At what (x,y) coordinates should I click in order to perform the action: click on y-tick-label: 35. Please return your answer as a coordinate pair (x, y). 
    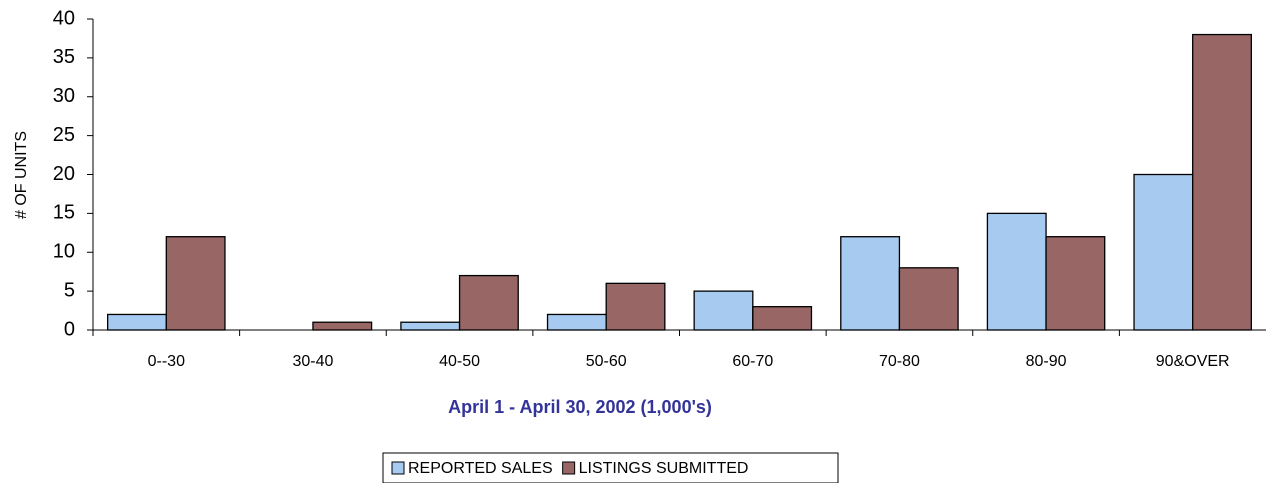
    Looking at the image, I should click on (64, 57).